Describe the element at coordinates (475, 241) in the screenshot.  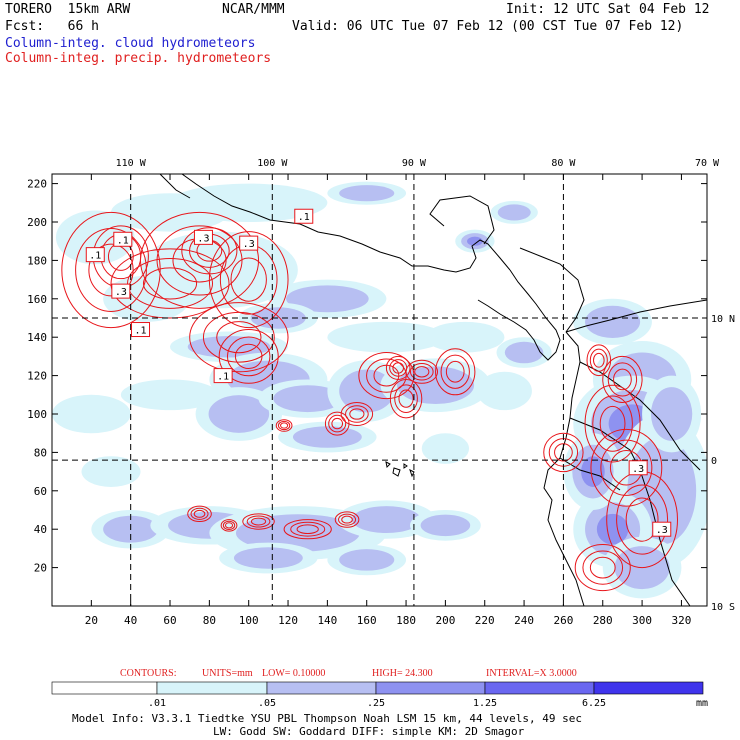
I see `cloud-cell-core` at that location.